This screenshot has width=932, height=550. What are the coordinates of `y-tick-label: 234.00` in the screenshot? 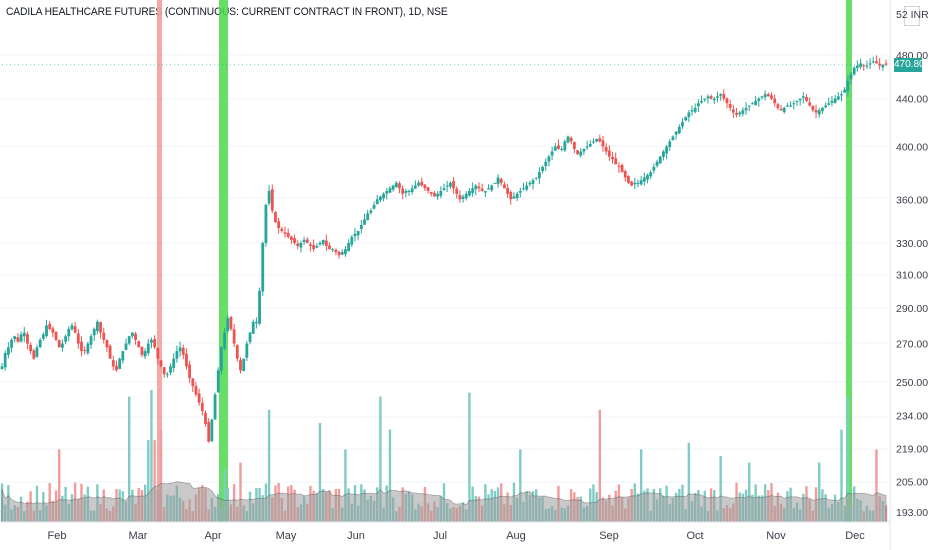 It's located at (912, 416).